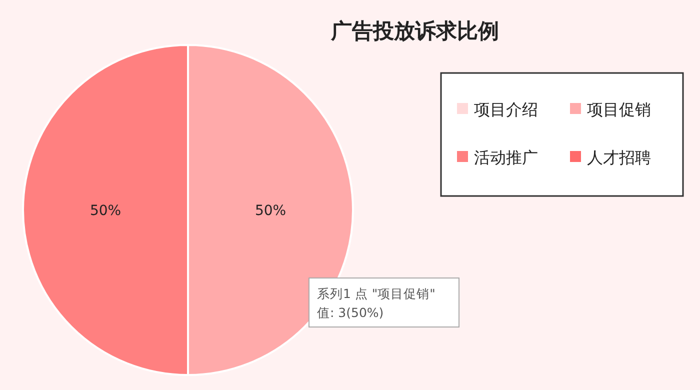 The image size is (700, 390). Describe the element at coordinates (414, 30) in the screenshot. I see `chart-title: 广告投放诉求比例` at that location.